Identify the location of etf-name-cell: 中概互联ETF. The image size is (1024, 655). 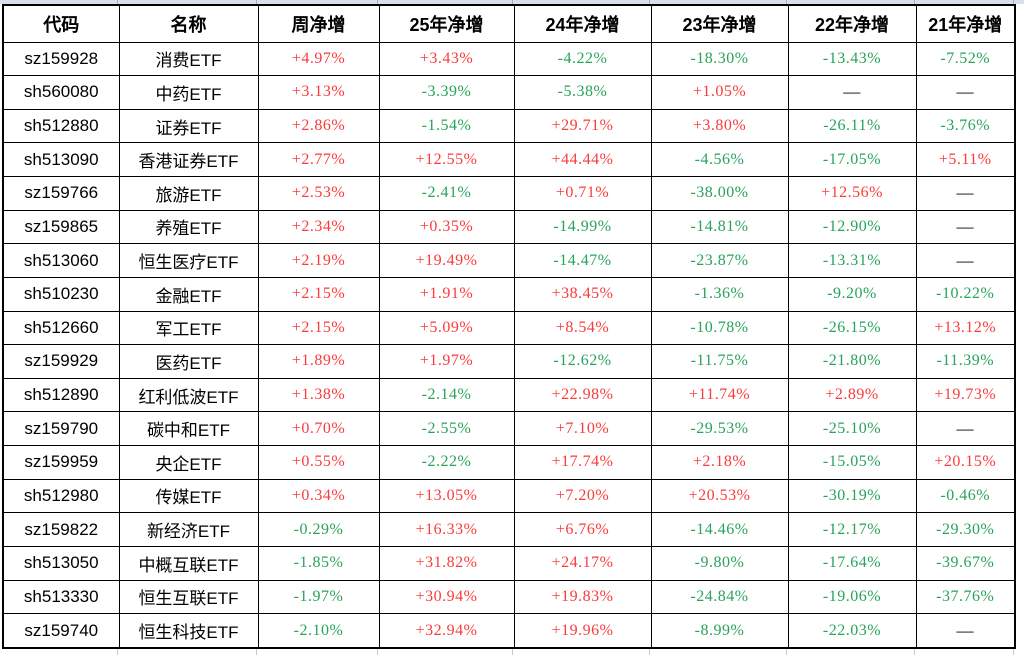
(188, 563).